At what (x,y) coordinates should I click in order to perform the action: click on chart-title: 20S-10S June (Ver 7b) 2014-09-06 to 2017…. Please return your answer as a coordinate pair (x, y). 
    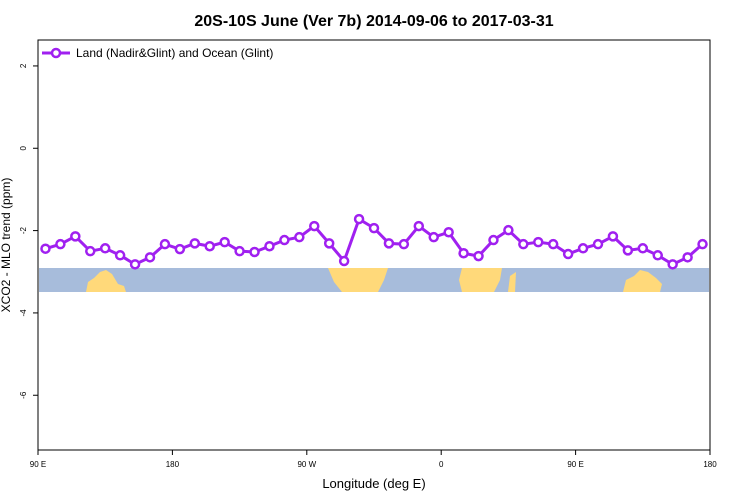
    Looking at the image, I should click on (373, 21).